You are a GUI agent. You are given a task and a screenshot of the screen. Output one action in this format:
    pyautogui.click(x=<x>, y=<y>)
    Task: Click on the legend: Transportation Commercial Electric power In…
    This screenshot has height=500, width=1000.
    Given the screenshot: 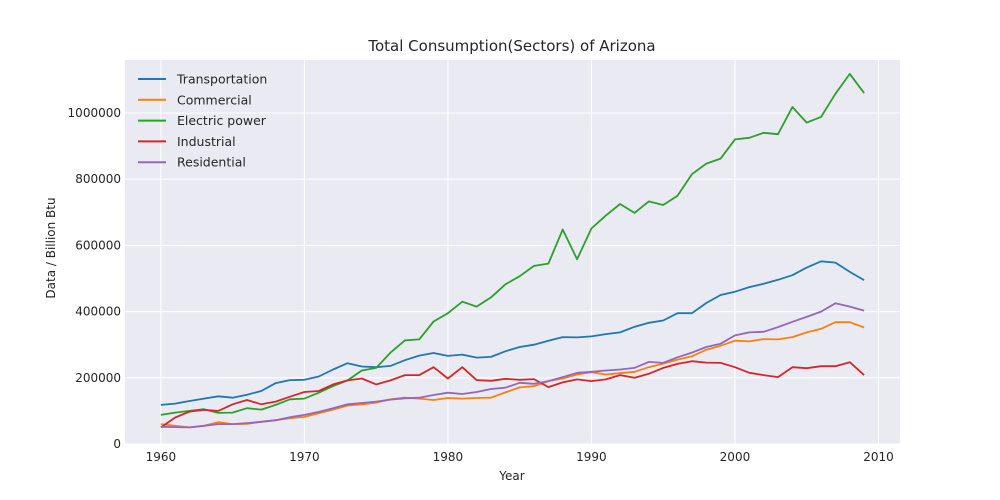 What is the action you would take?
    pyautogui.click(x=202, y=121)
    